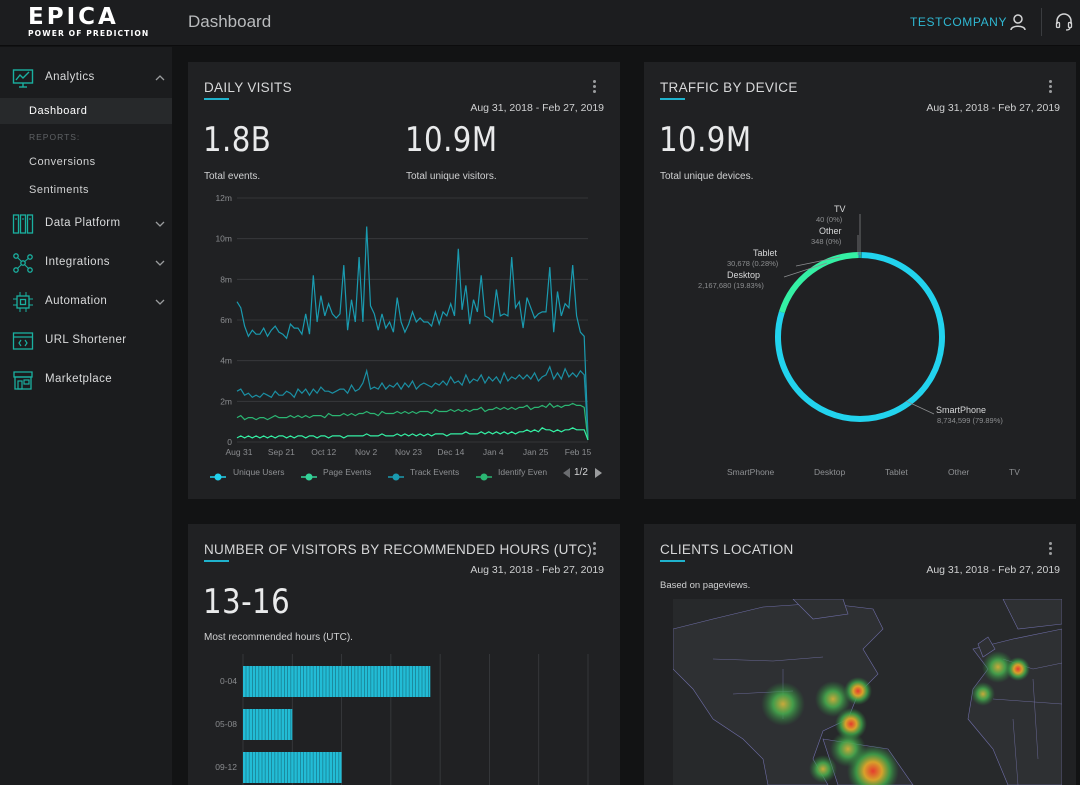 The width and height of the screenshot is (1080, 785). What do you see at coordinates (829, 219) in the screenshot?
I see `pie-sub-tv: 40 (0%)` at bounding box center [829, 219].